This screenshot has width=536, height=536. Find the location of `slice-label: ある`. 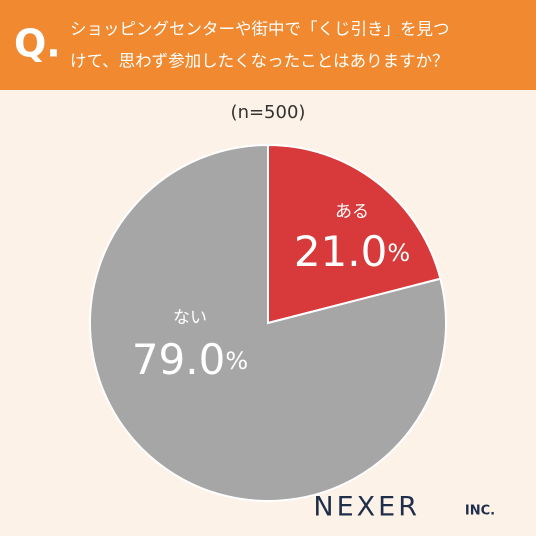

slice-label: ある is located at coordinates (352, 212).